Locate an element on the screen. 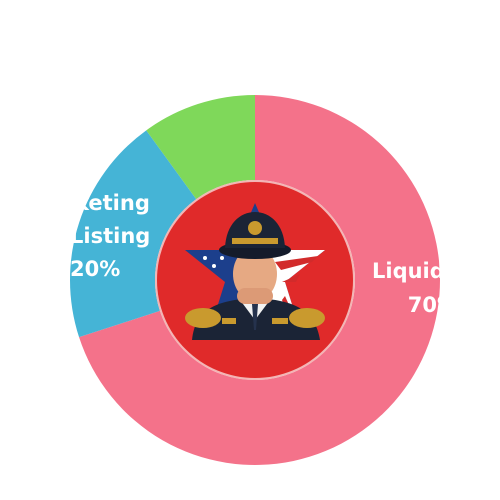 The image size is (500, 500). slice-label-0-0: Liquid is located at coordinates (408, 271).